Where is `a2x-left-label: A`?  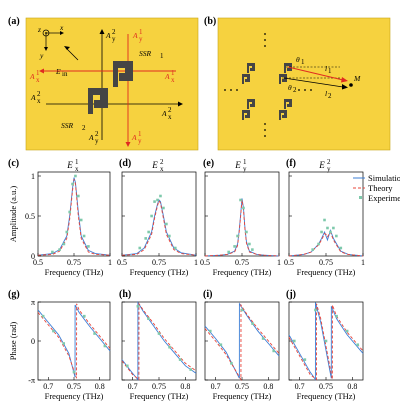
a2x-left-label: A is located at coordinates (33, 97).